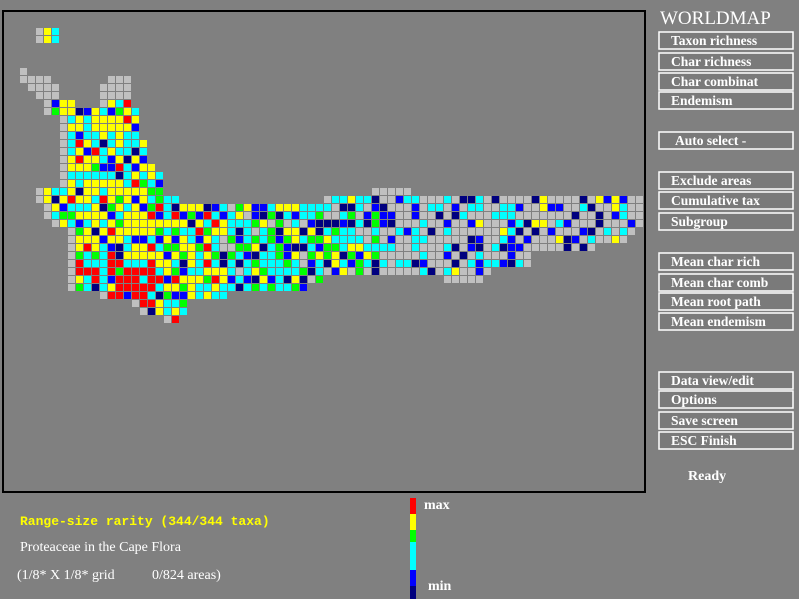 The height and width of the screenshot is (599, 799). Describe the element at coordinates (712, 380) in the screenshot. I see `button-label: Data view/edit` at that location.